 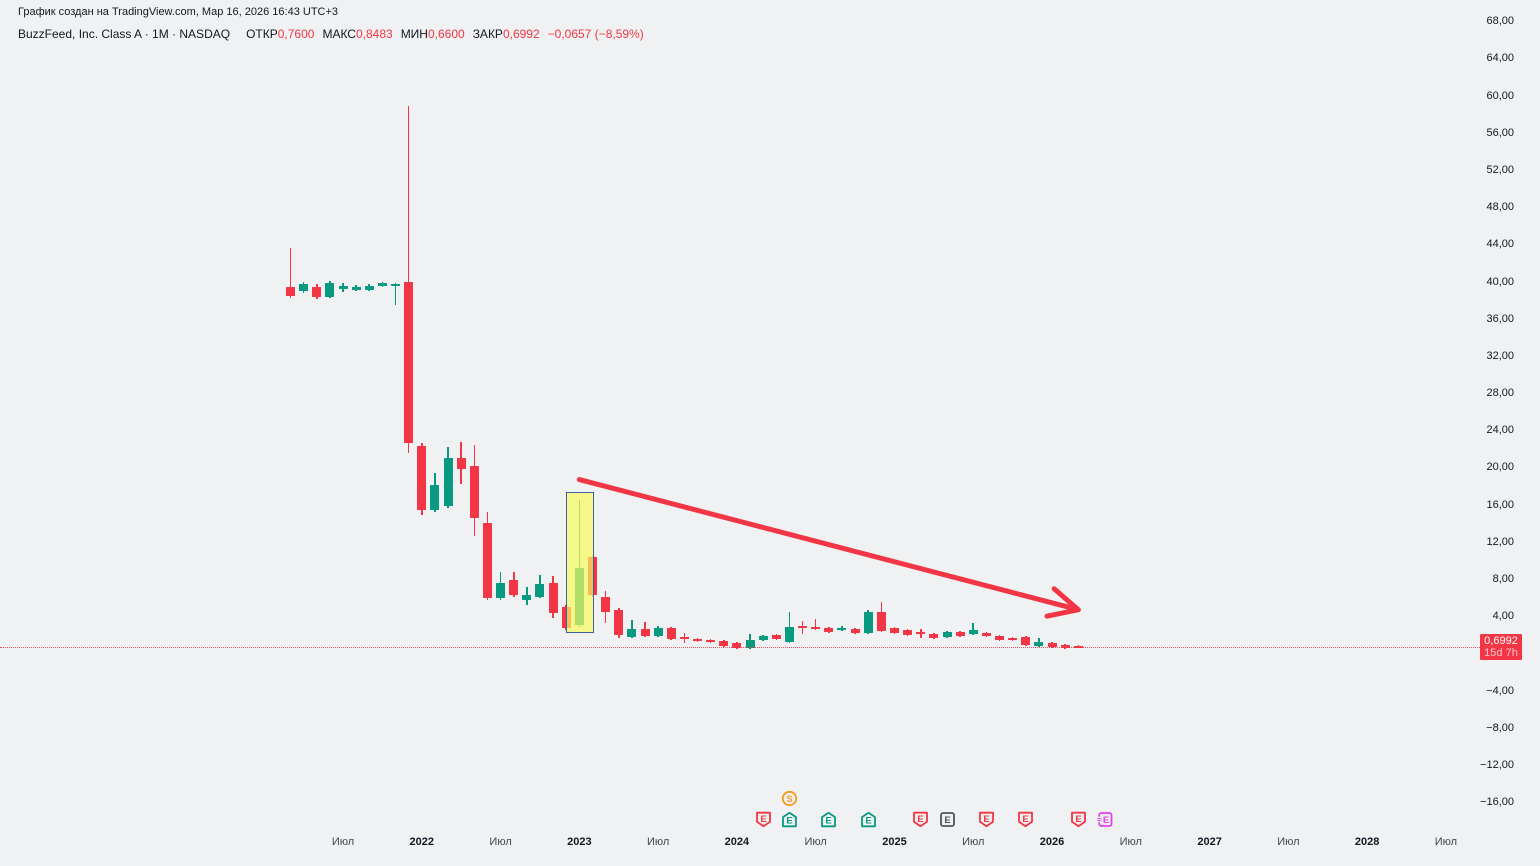 I want to click on close-label: ЗАКР, so click(x=487, y=34).